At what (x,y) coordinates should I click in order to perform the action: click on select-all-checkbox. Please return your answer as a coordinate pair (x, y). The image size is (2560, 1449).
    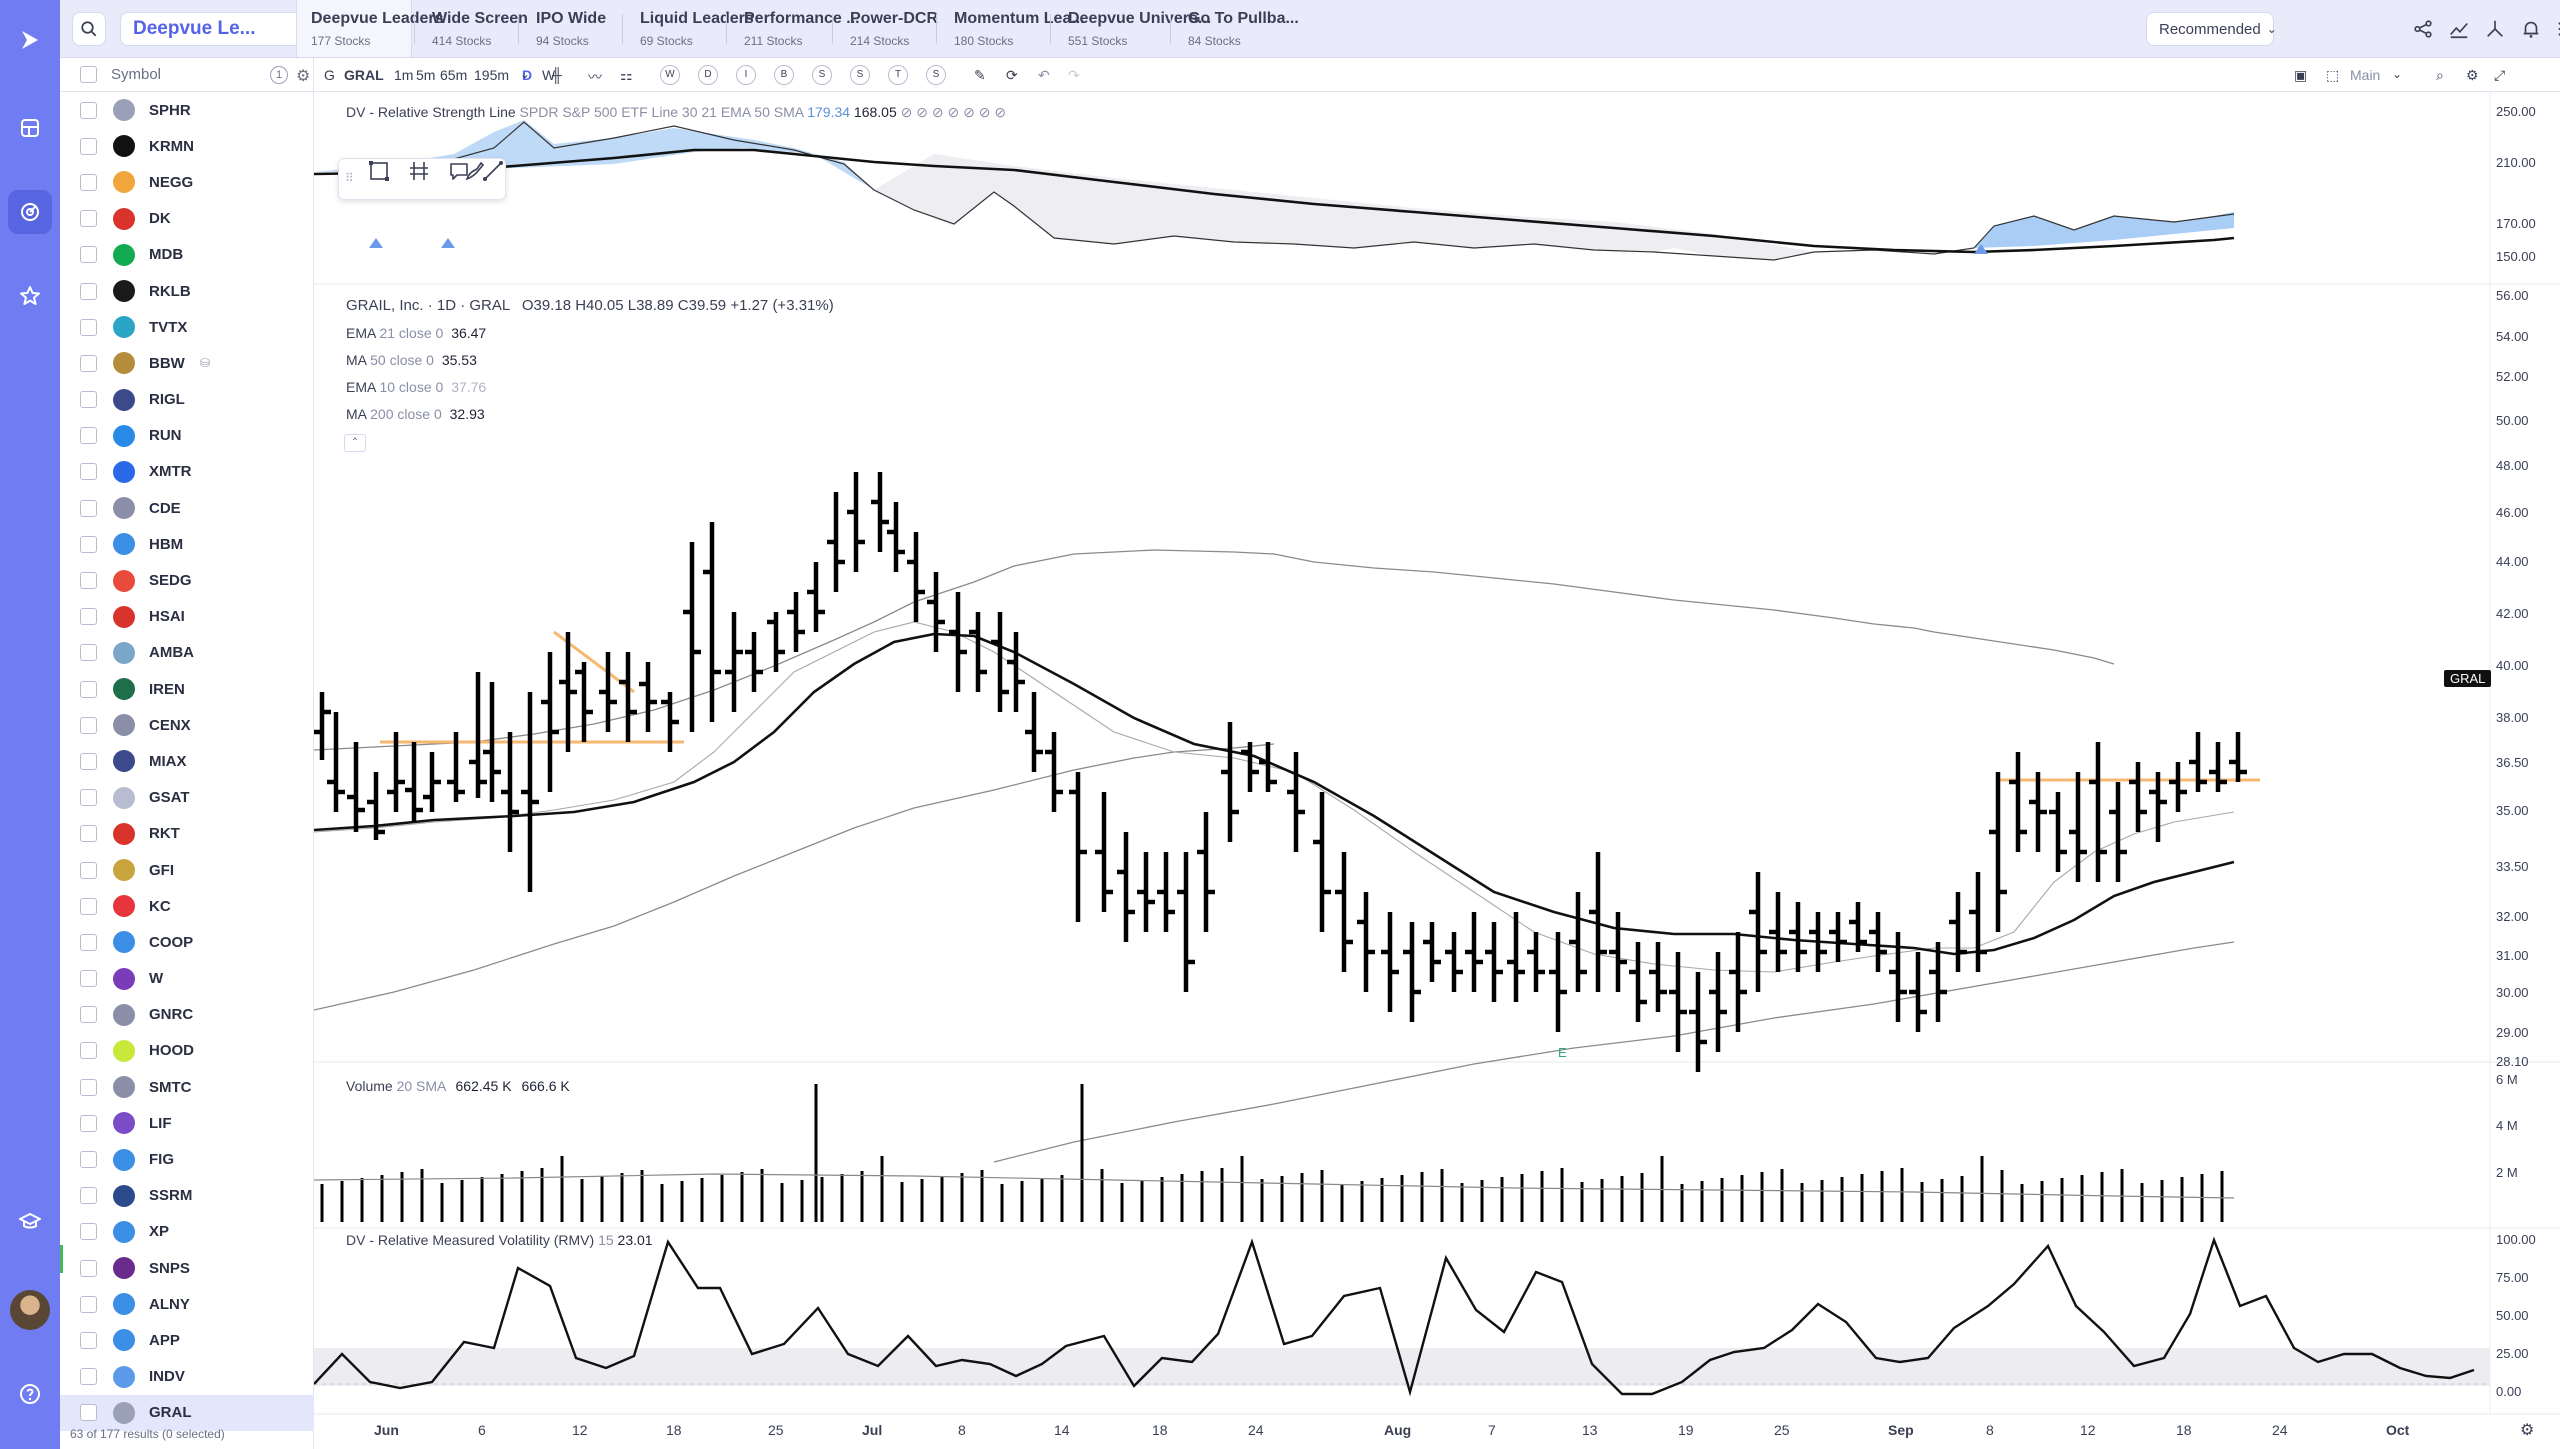
    Looking at the image, I should click on (88, 74).